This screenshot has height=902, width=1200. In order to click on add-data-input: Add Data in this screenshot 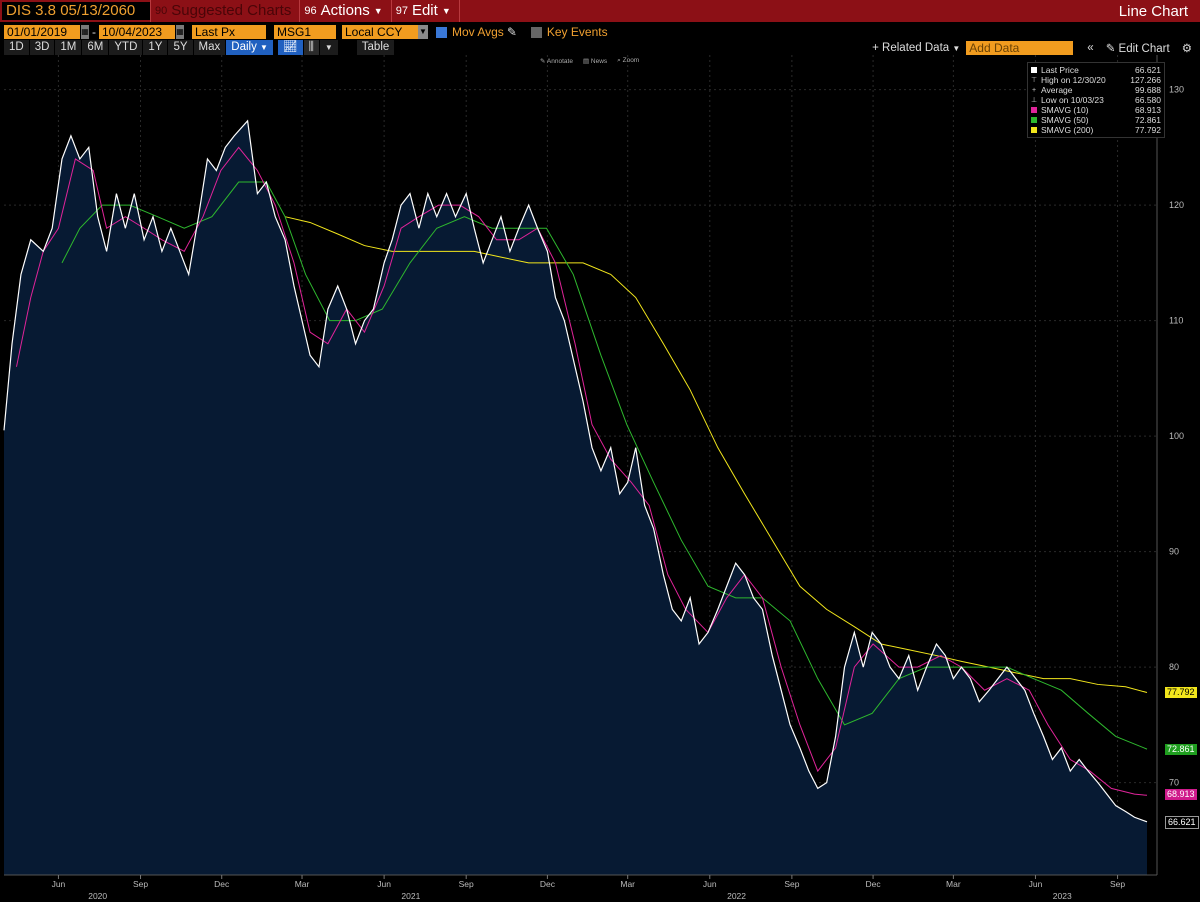, I will do `click(1020, 47)`.